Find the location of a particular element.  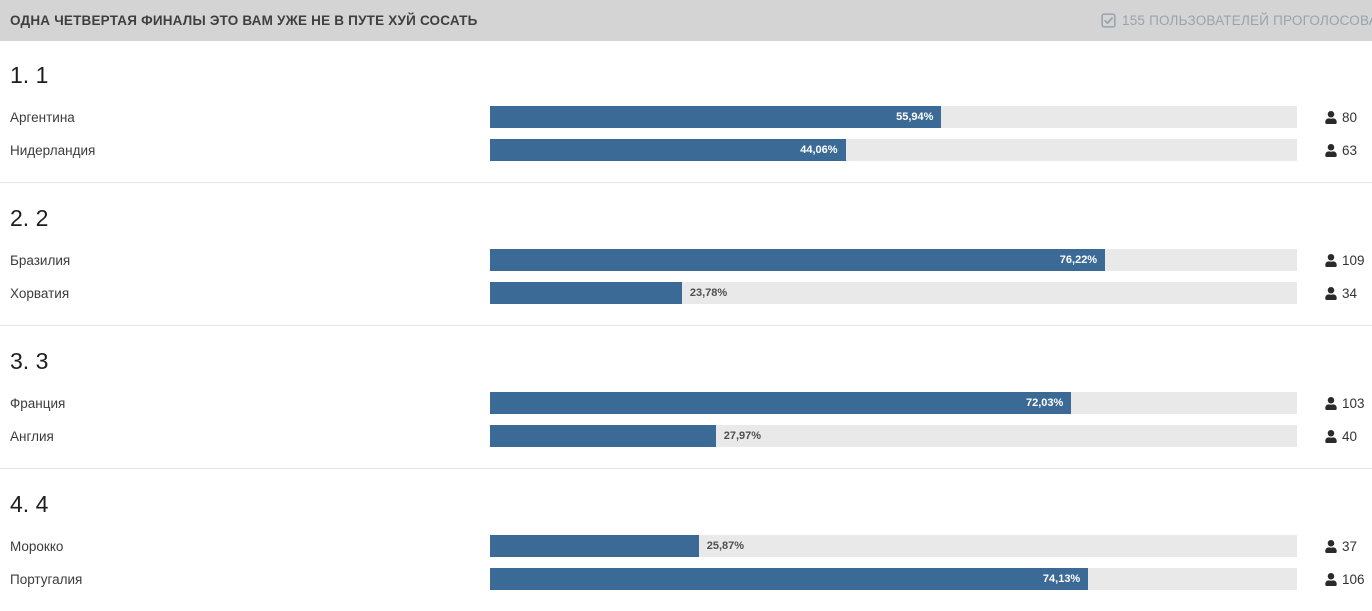

vote-count: 106 is located at coordinates (1353, 579).